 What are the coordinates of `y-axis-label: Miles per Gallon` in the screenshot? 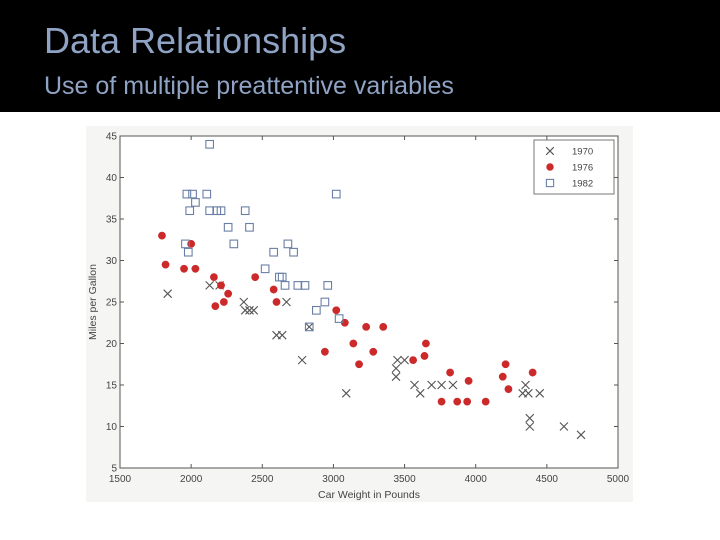 It's located at (93, 302).